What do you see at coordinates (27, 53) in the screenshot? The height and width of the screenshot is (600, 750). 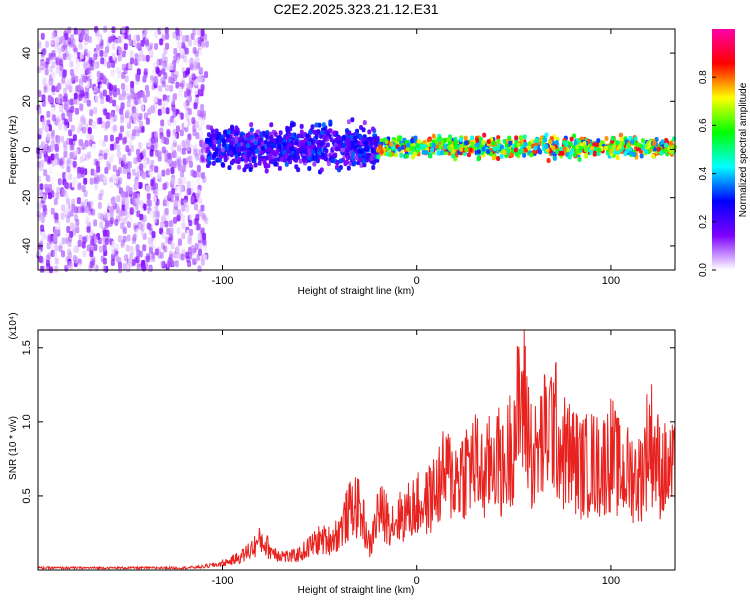 I see `y-tick-label: 40` at bounding box center [27, 53].